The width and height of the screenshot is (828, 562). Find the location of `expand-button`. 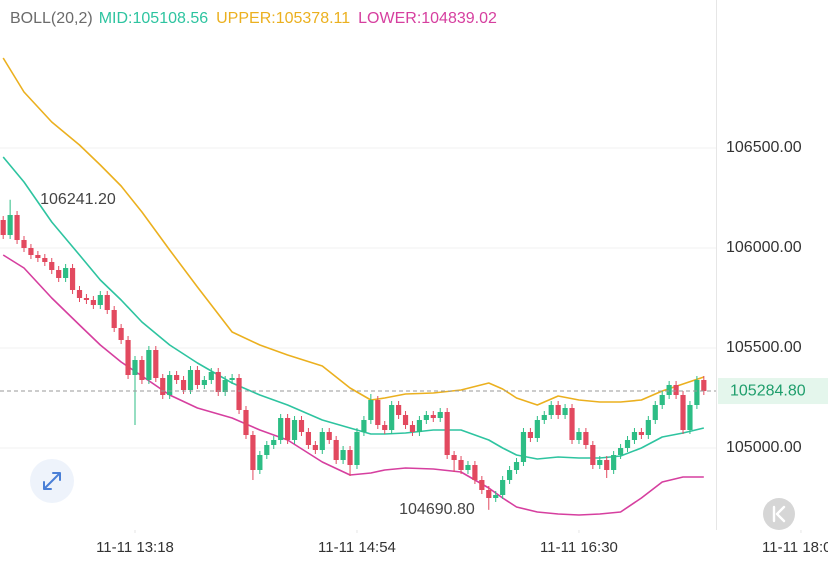

expand-button is located at coordinates (52, 481).